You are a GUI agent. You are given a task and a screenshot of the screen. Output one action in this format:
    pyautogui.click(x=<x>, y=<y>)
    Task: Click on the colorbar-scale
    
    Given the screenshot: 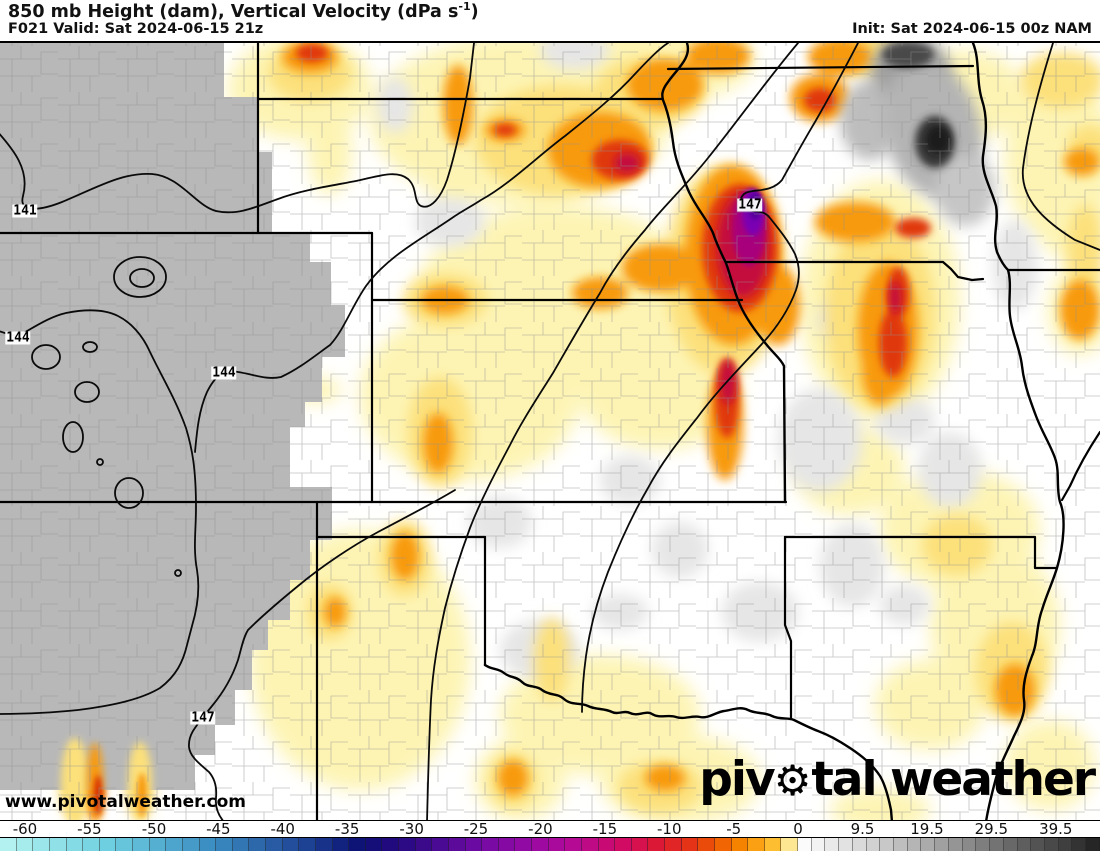 What is the action you would take?
    pyautogui.click(x=550, y=844)
    